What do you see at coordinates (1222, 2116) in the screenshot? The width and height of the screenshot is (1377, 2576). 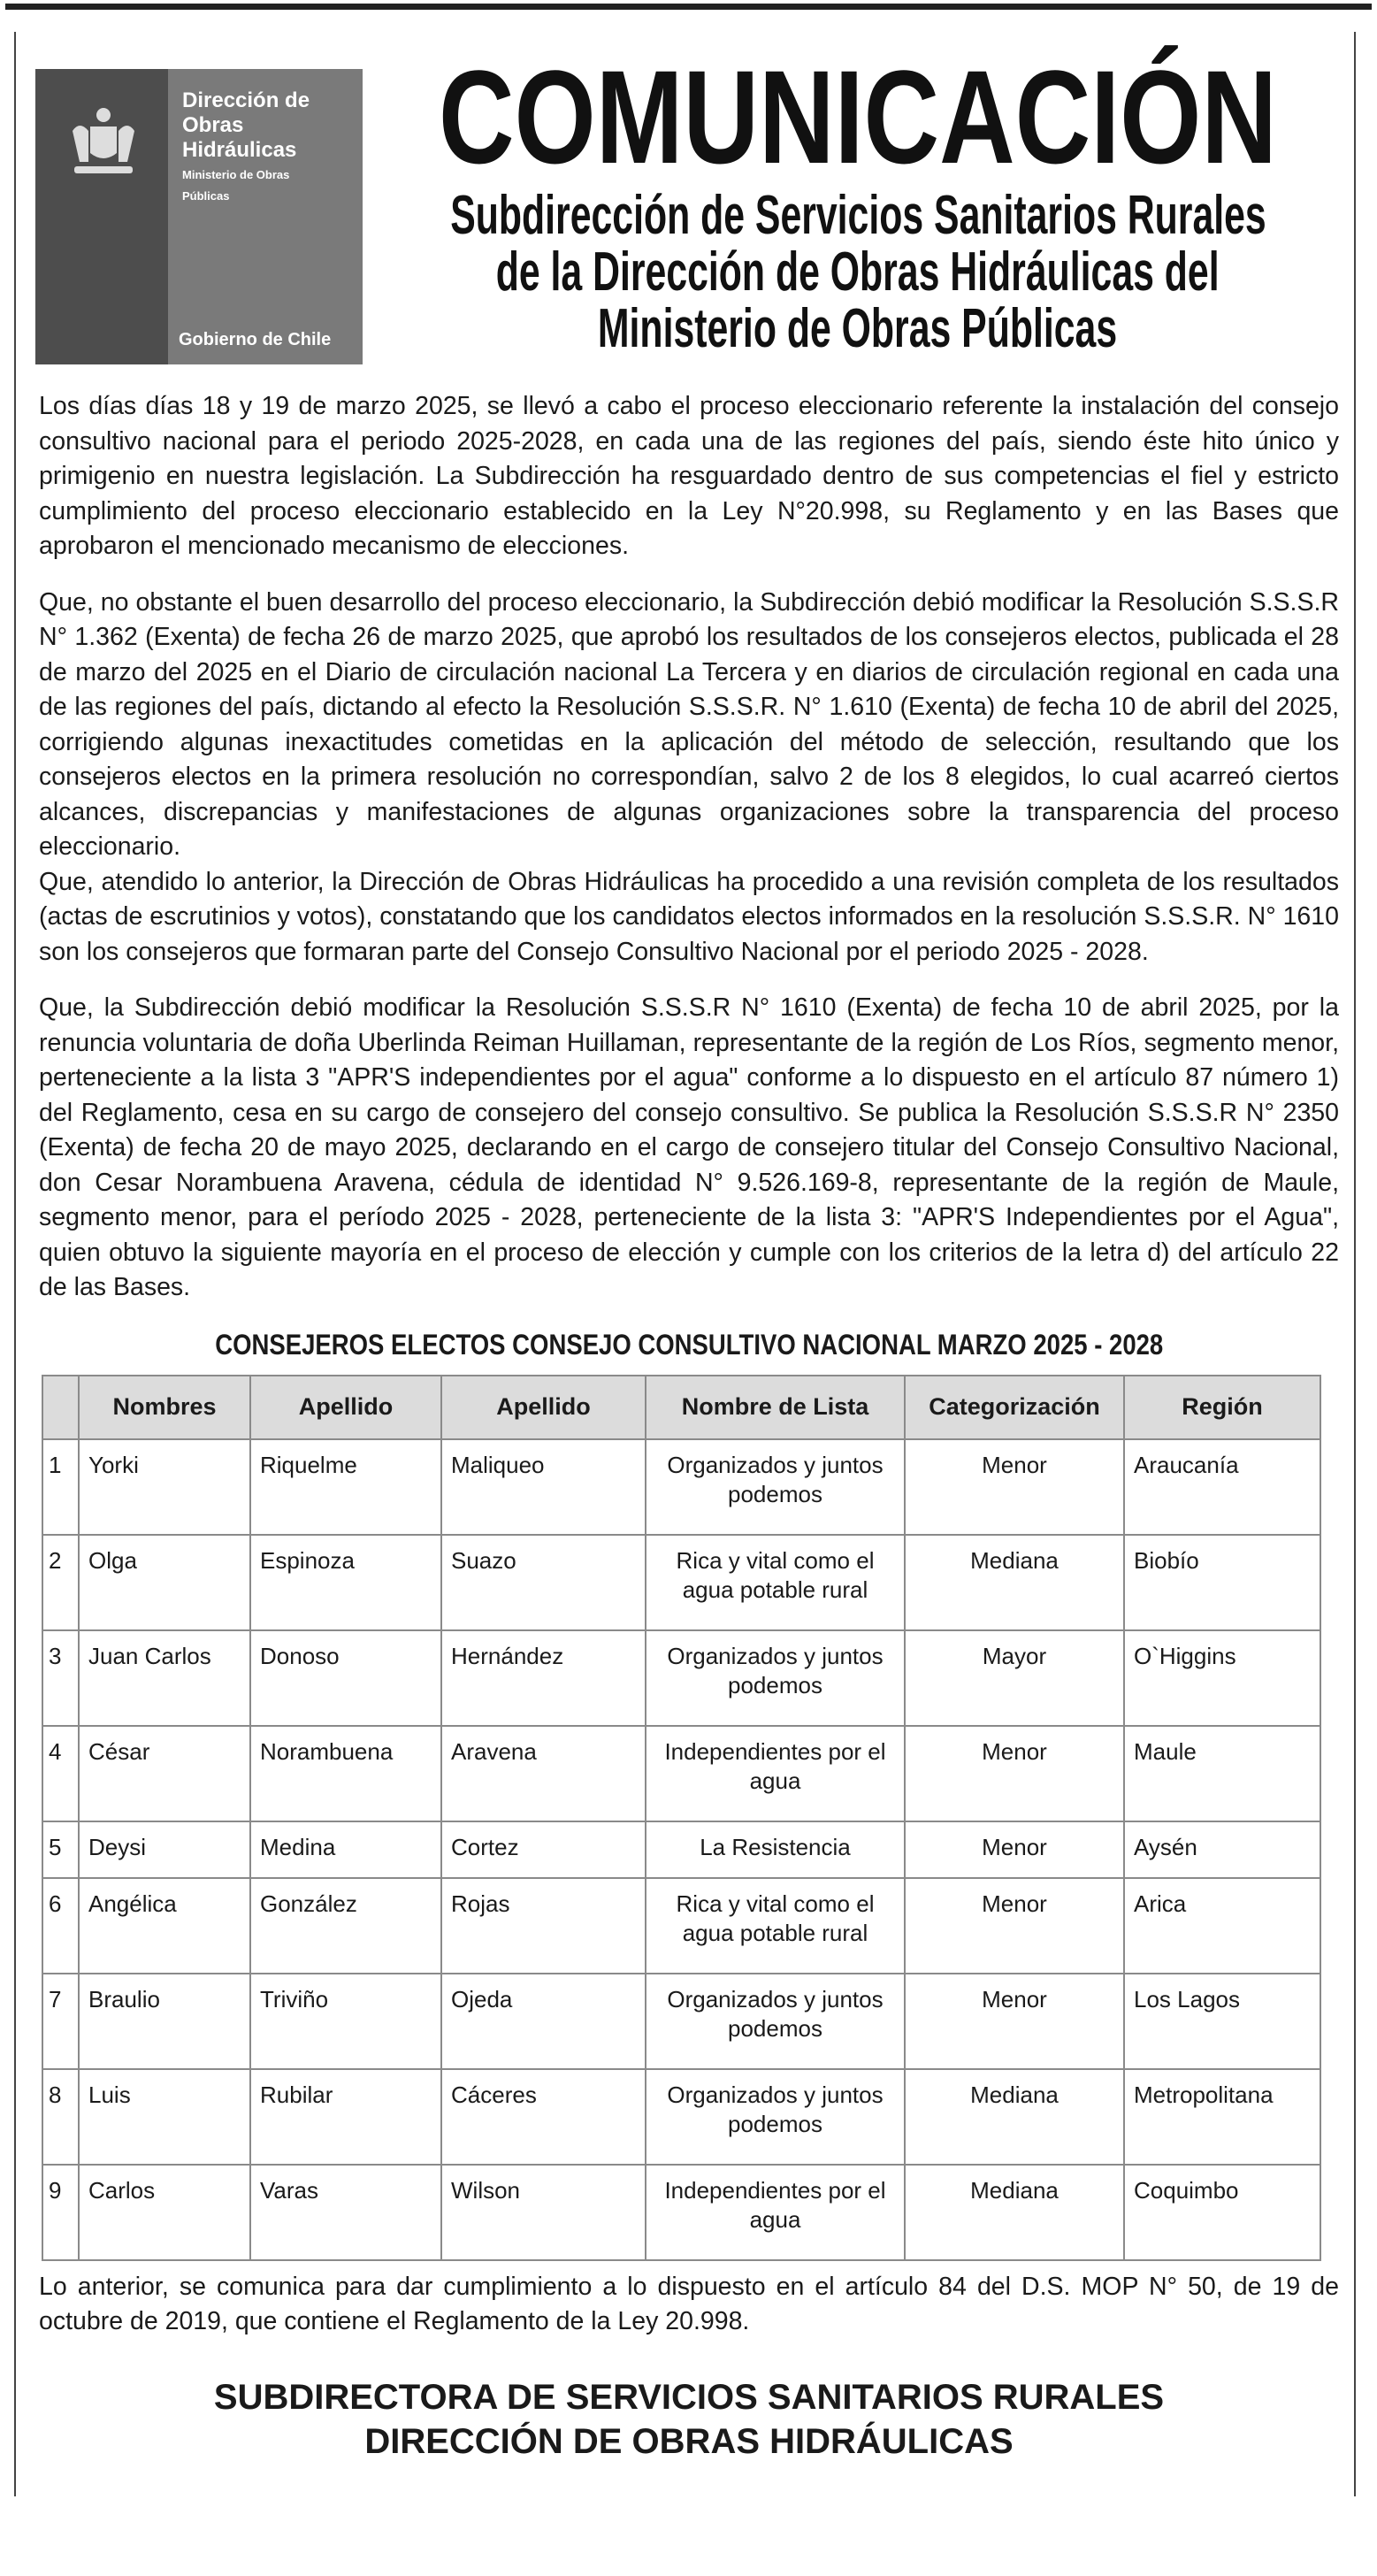 I see `cell-region: Metropolitana` at bounding box center [1222, 2116].